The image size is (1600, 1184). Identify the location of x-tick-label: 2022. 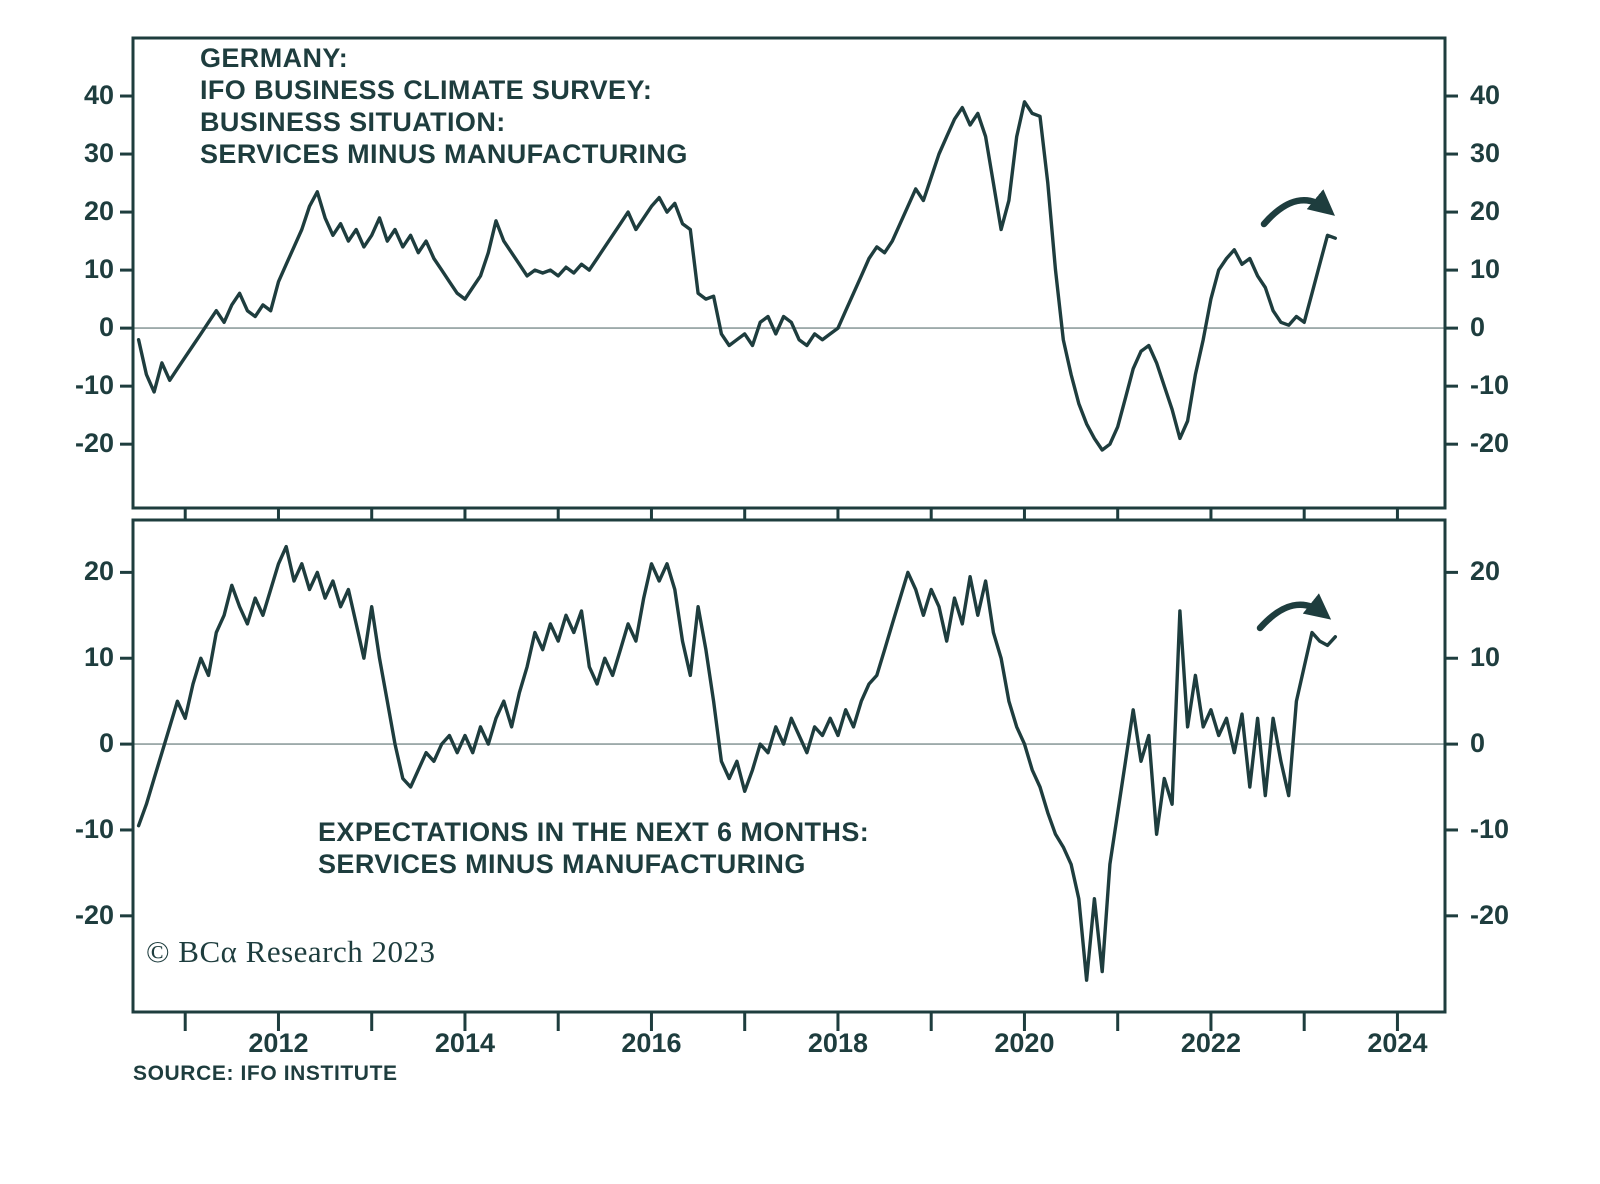
(1210, 1043).